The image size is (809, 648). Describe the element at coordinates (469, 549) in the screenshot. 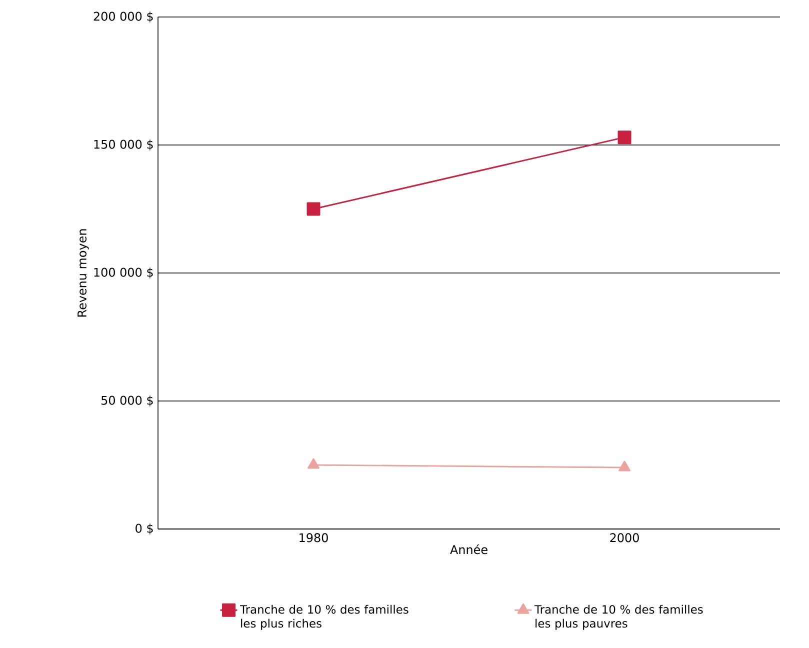

I see `x-axis-title: Année` at that location.